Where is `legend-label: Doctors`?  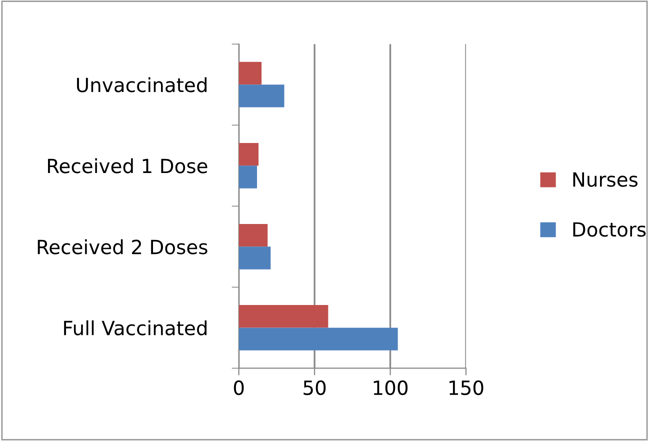 legend-label: Doctors is located at coordinates (609, 229).